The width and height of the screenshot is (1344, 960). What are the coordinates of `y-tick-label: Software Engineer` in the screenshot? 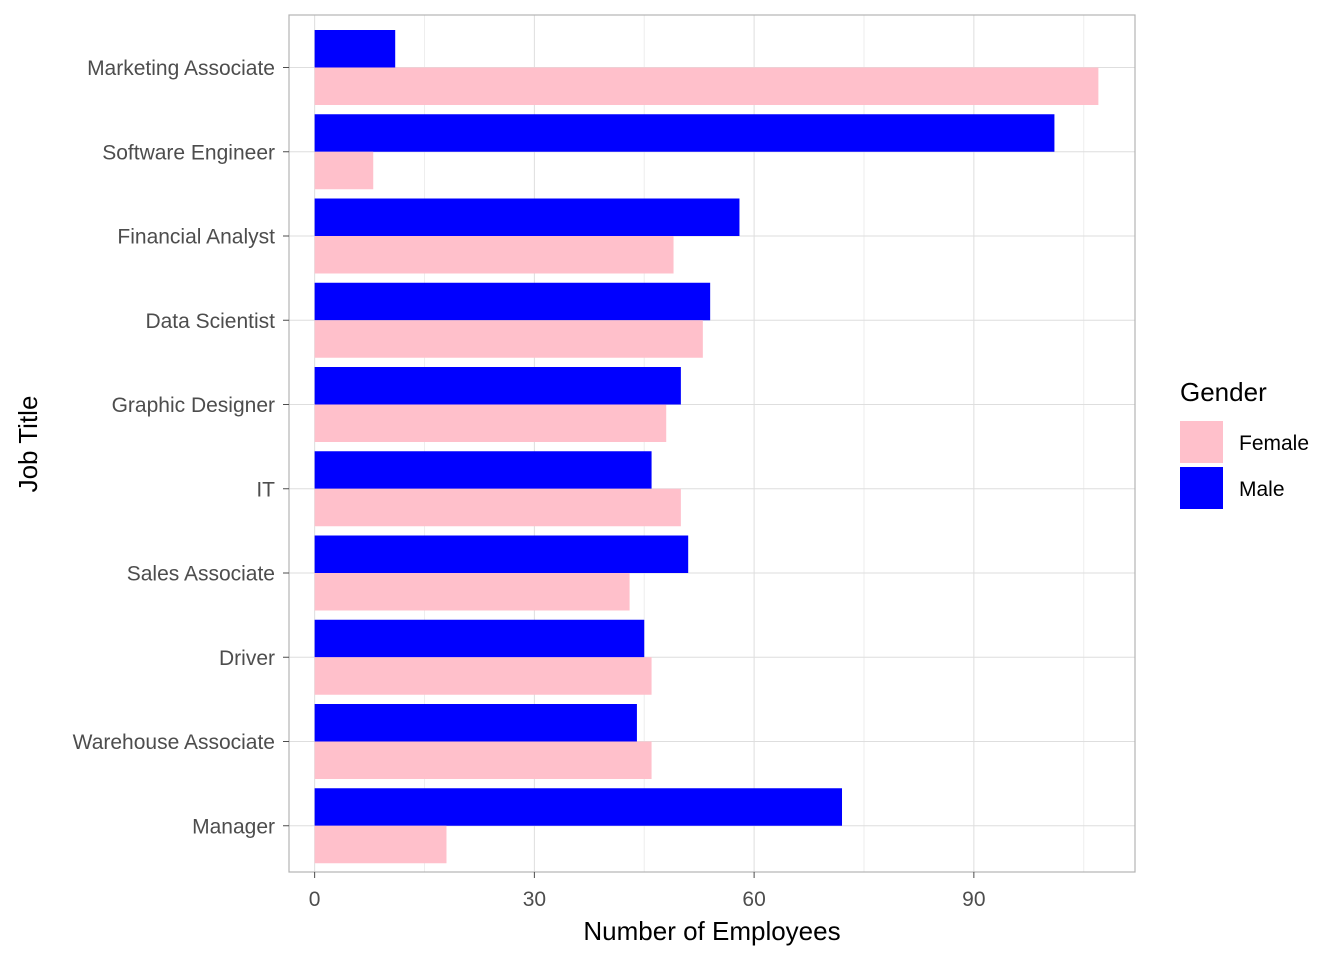 It's located at (188, 152).